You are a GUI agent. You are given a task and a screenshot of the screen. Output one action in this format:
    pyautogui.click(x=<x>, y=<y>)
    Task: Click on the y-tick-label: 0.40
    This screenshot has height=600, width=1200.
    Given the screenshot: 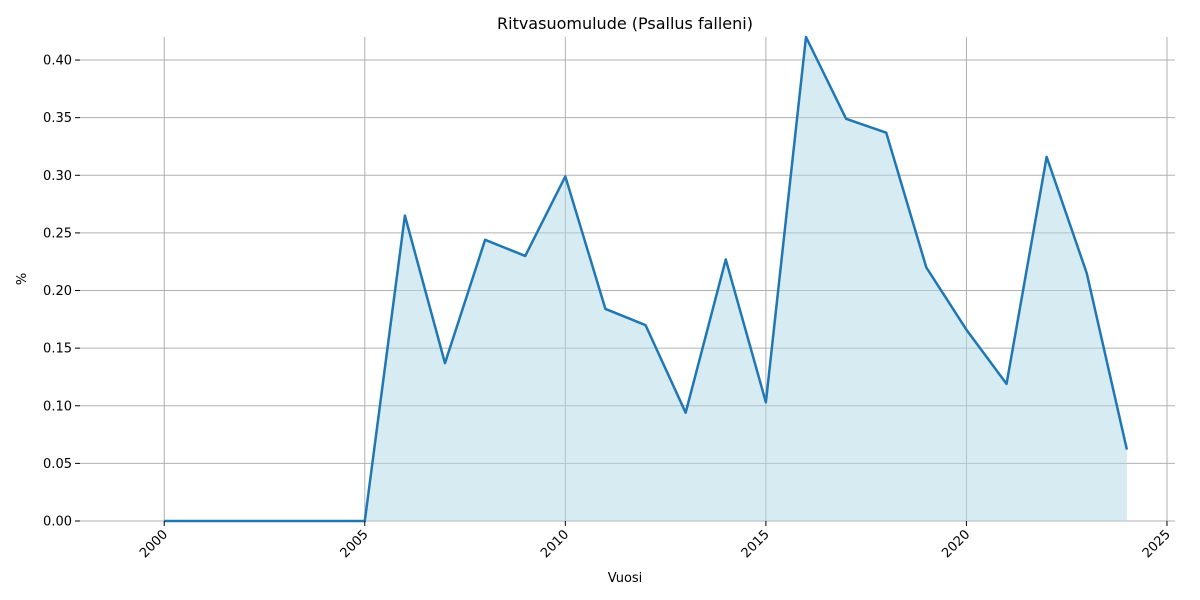 What is the action you would take?
    pyautogui.click(x=57, y=61)
    